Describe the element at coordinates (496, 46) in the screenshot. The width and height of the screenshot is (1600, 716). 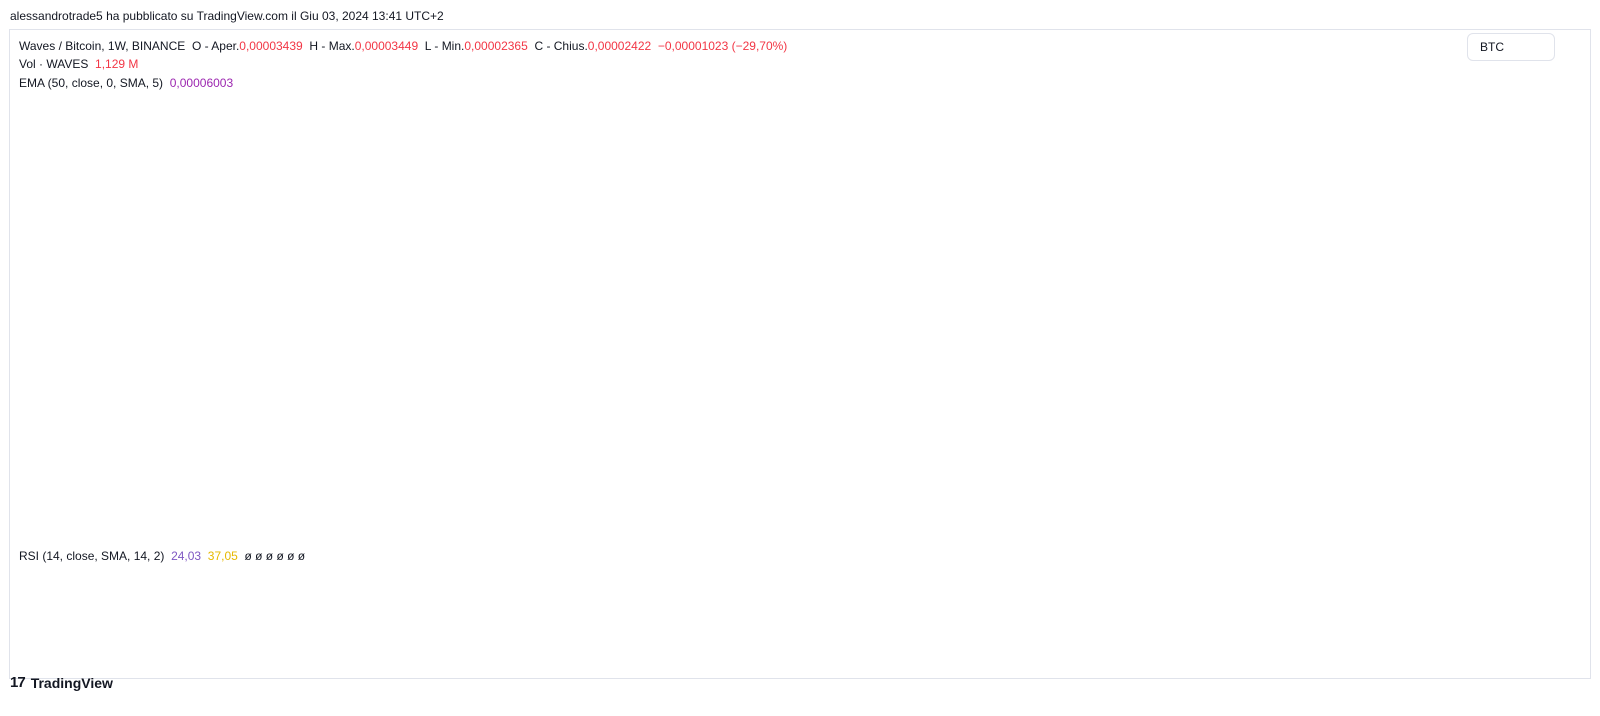
I see `low-value: 0,00002365` at that location.